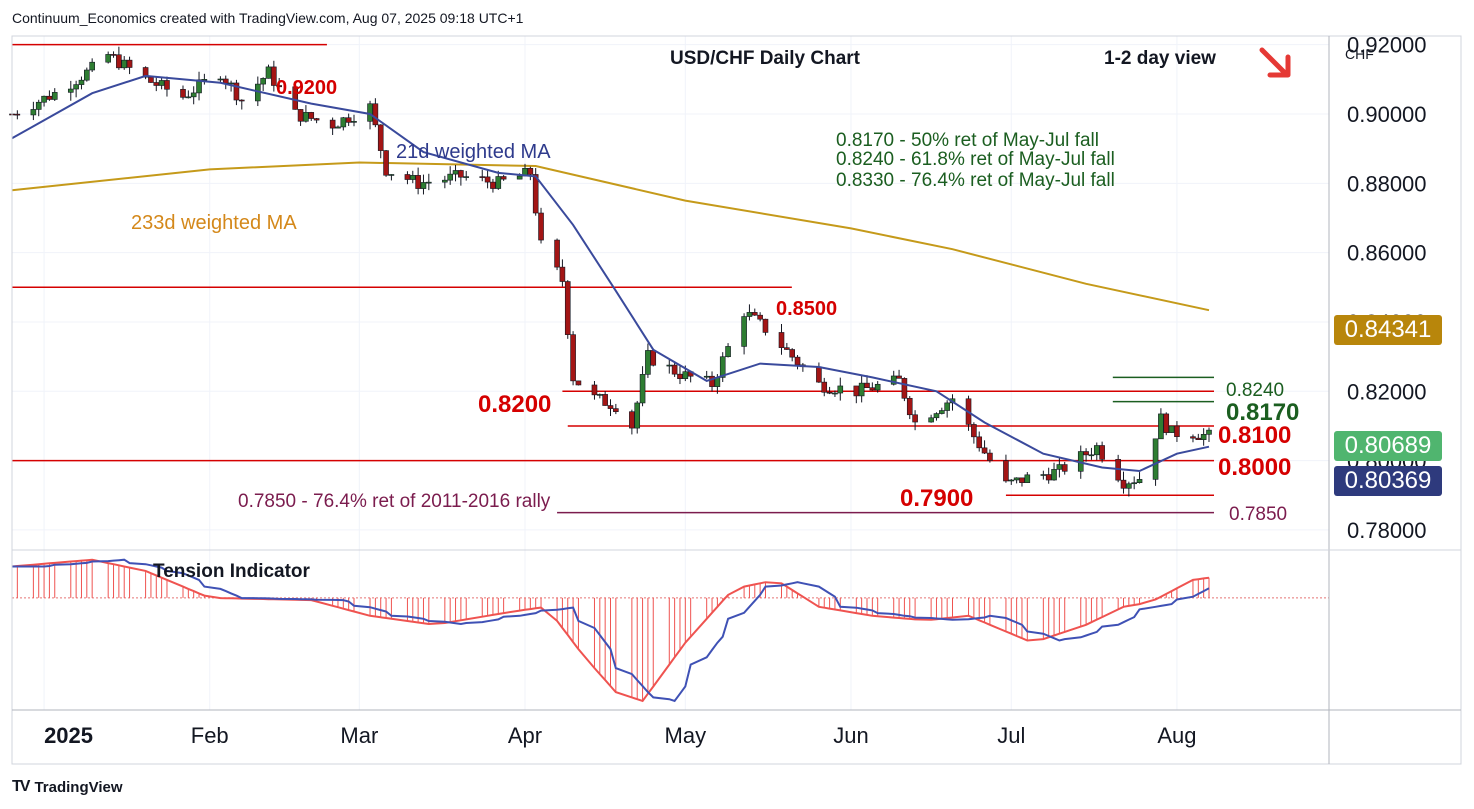 This screenshot has width=1474, height=809. Describe the element at coordinates (975, 159) in the screenshot. I see `fib-annotation: 0.8240 - 61.8% ret of May-Jul fall` at that location.